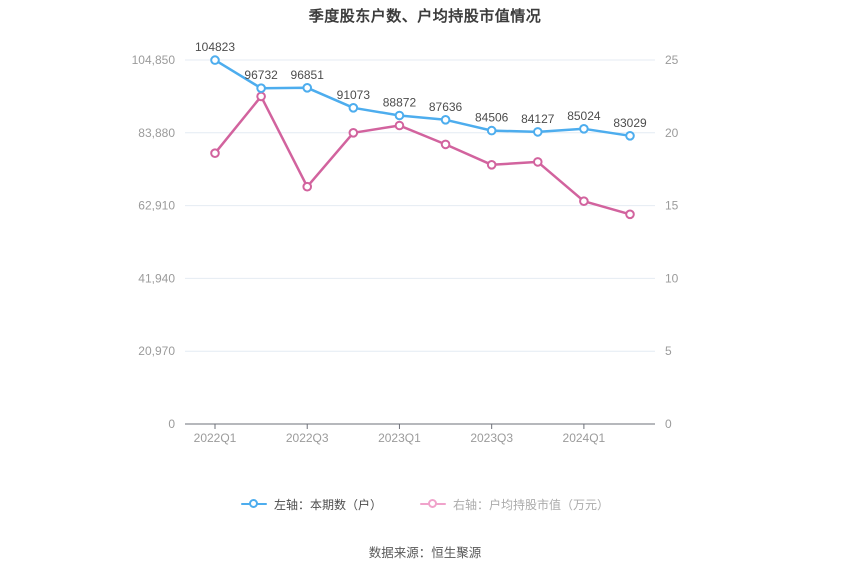  What do you see at coordinates (584, 438) in the screenshot?
I see `x-axis-tick-label: 2024Q1` at bounding box center [584, 438].